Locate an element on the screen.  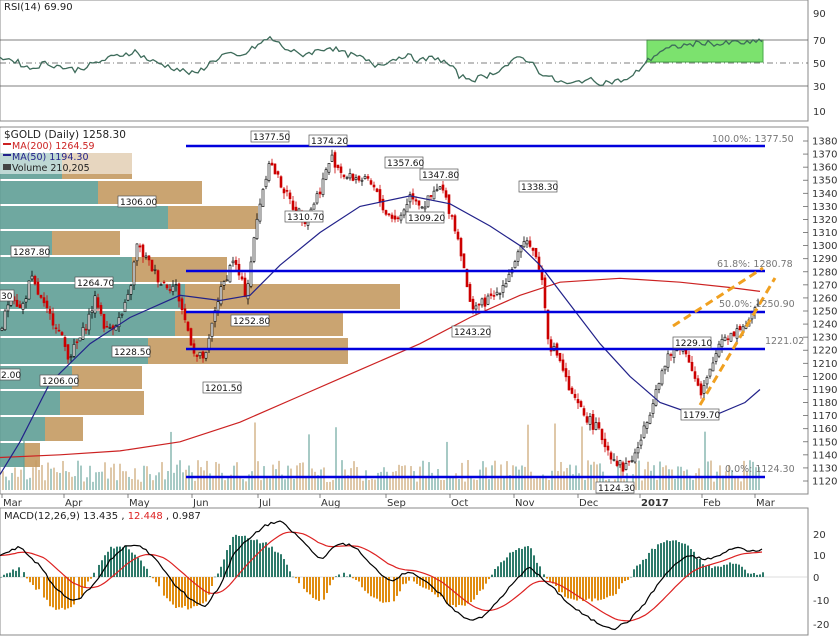
macd-title-name: MACD(12,26,9) is located at coordinates (42, 516).